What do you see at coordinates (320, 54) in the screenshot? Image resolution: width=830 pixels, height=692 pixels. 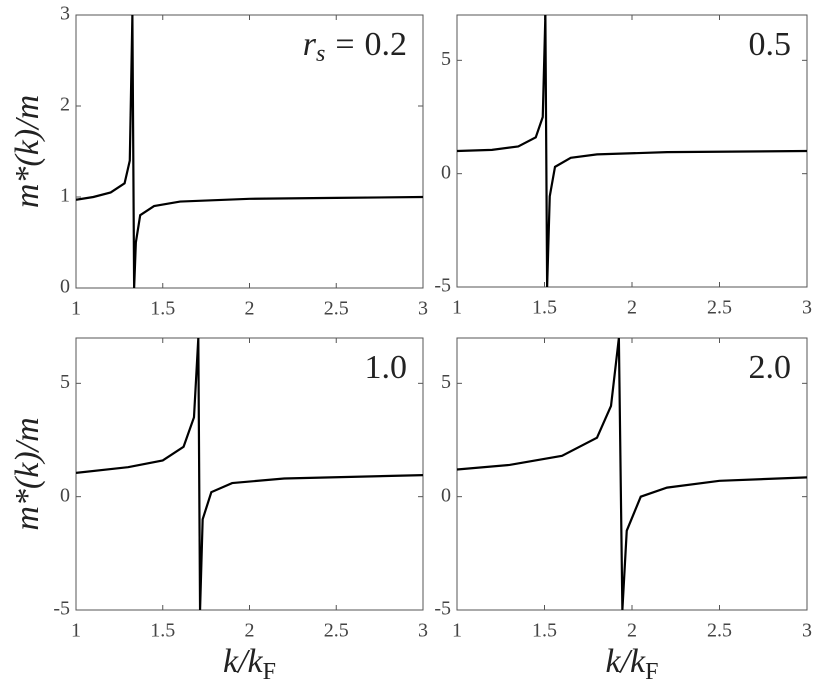 I see `annotation-subscript: s` at bounding box center [320, 54].